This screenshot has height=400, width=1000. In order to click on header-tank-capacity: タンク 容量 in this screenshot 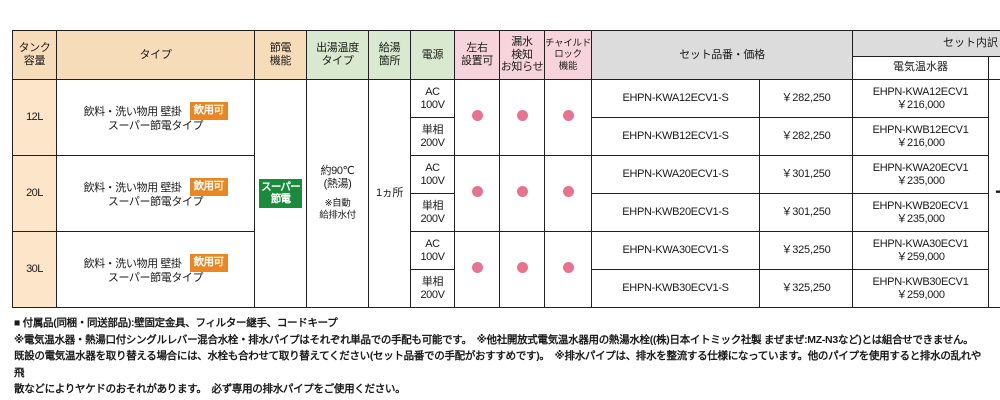, I will do `click(34, 55)`.